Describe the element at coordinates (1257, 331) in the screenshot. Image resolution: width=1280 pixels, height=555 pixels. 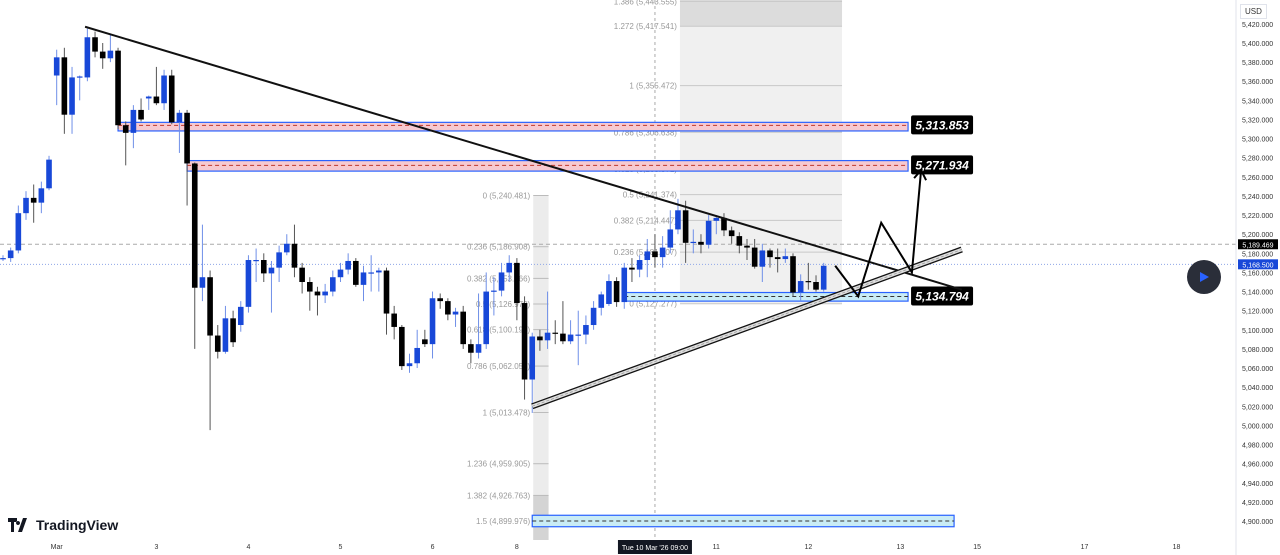
I see `price-axis-tick: 5,100.000` at that location.